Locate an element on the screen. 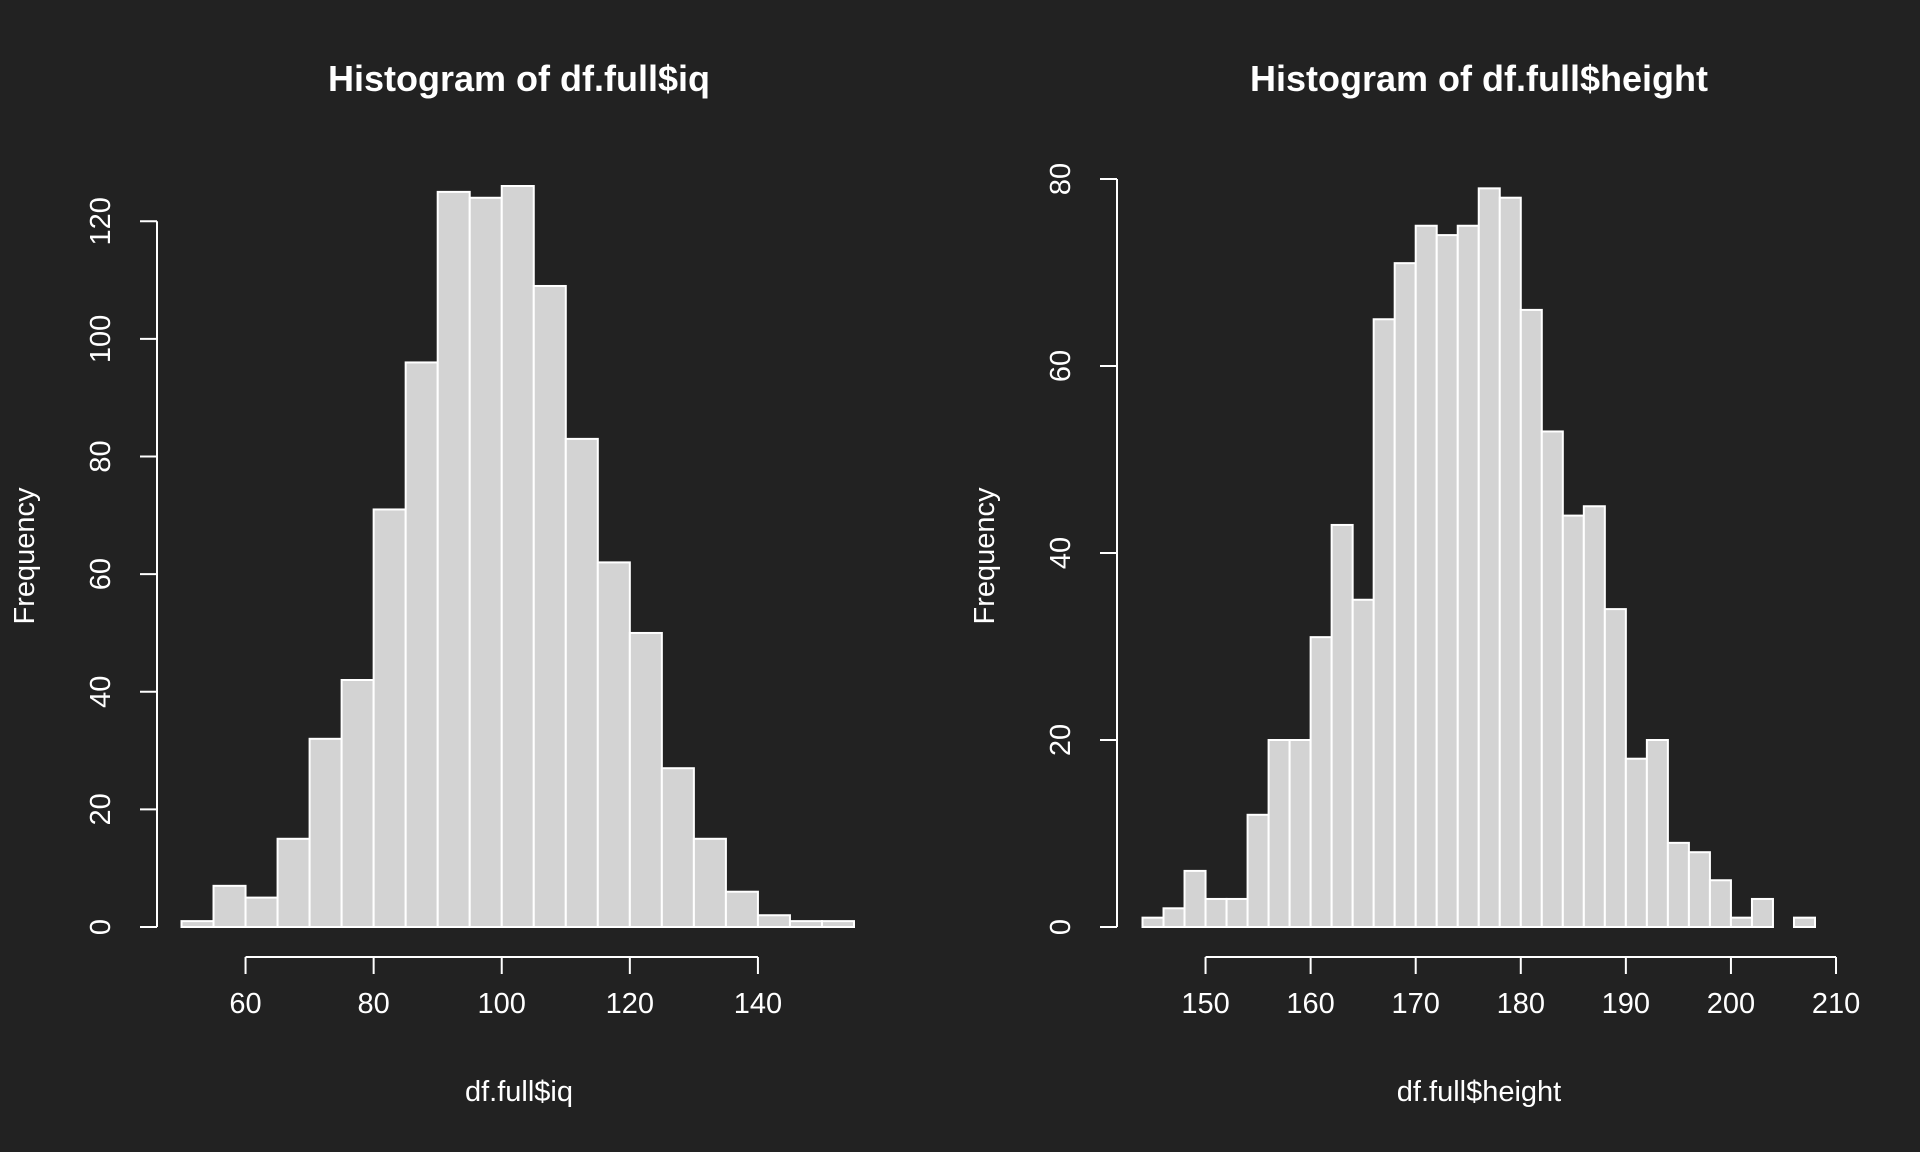 This screenshot has height=1152, width=1920. iq-x-axis-label: df.full$iq is located at coordinates (519, 1092).